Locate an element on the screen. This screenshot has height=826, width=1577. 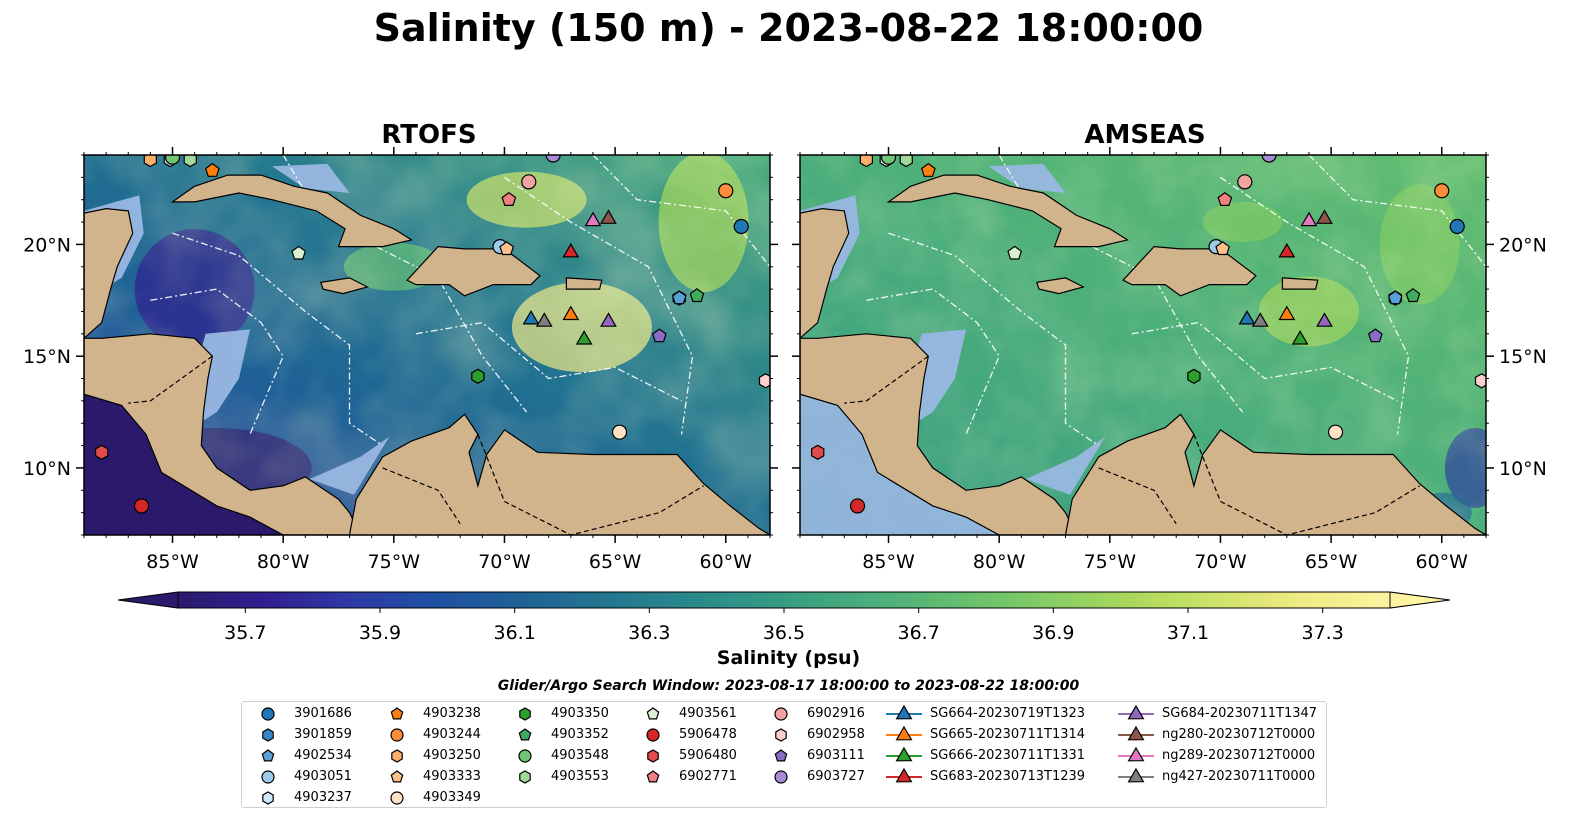
lon-tick-label: 65°W is located at coordinates (615, 562).